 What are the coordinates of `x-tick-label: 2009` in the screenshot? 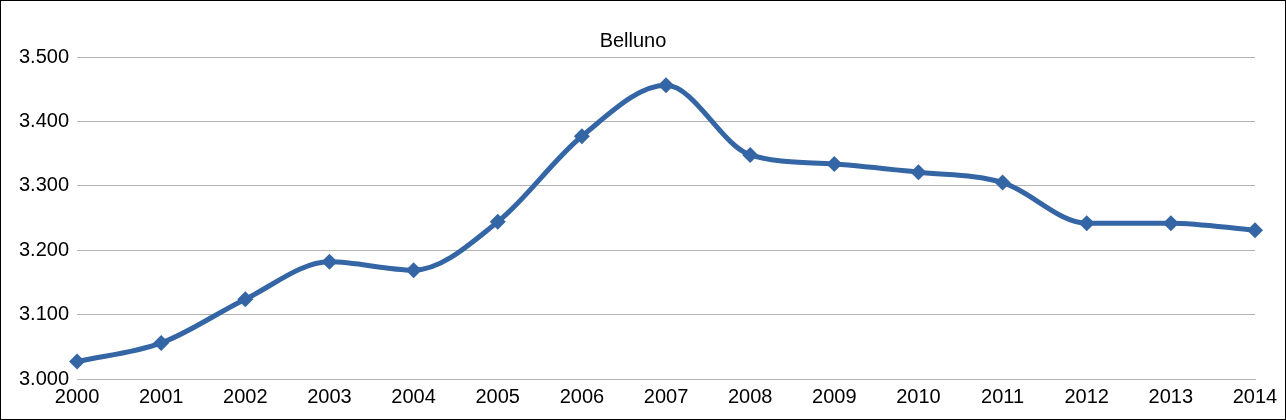 It's located at (834, 395).